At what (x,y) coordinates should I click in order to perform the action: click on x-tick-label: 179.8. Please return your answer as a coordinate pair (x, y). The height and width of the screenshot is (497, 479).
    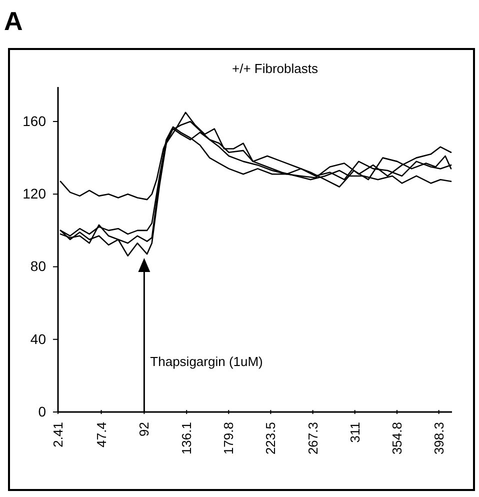
    Looking at the image, I should click on (228, 438).